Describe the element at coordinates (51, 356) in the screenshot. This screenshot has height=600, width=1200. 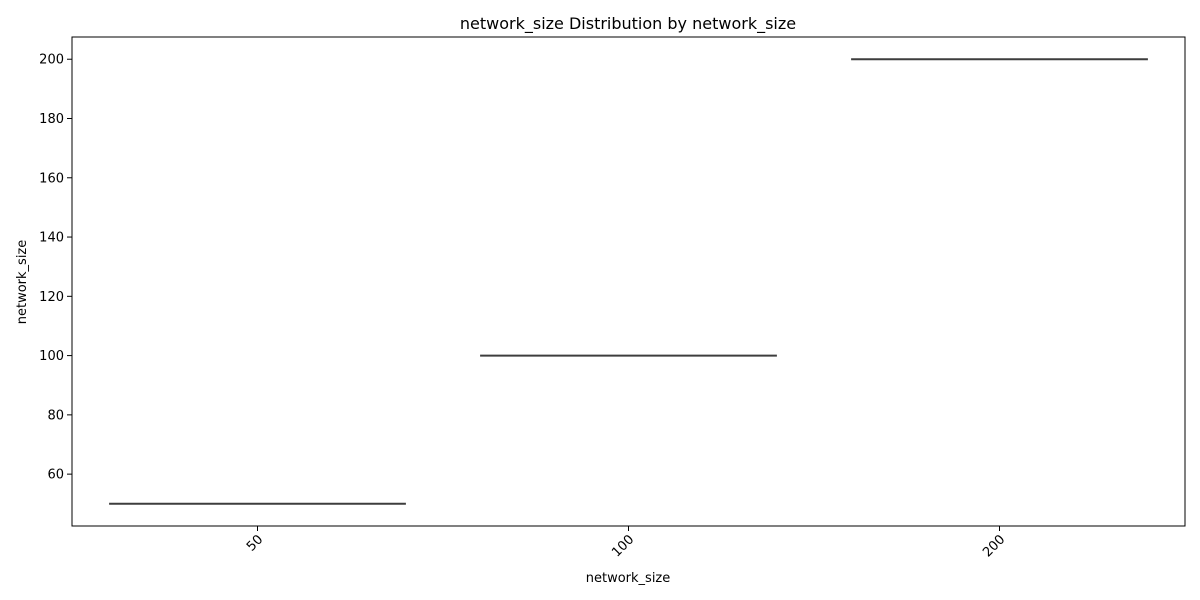
I see `y-tick-label: 100` at that location.